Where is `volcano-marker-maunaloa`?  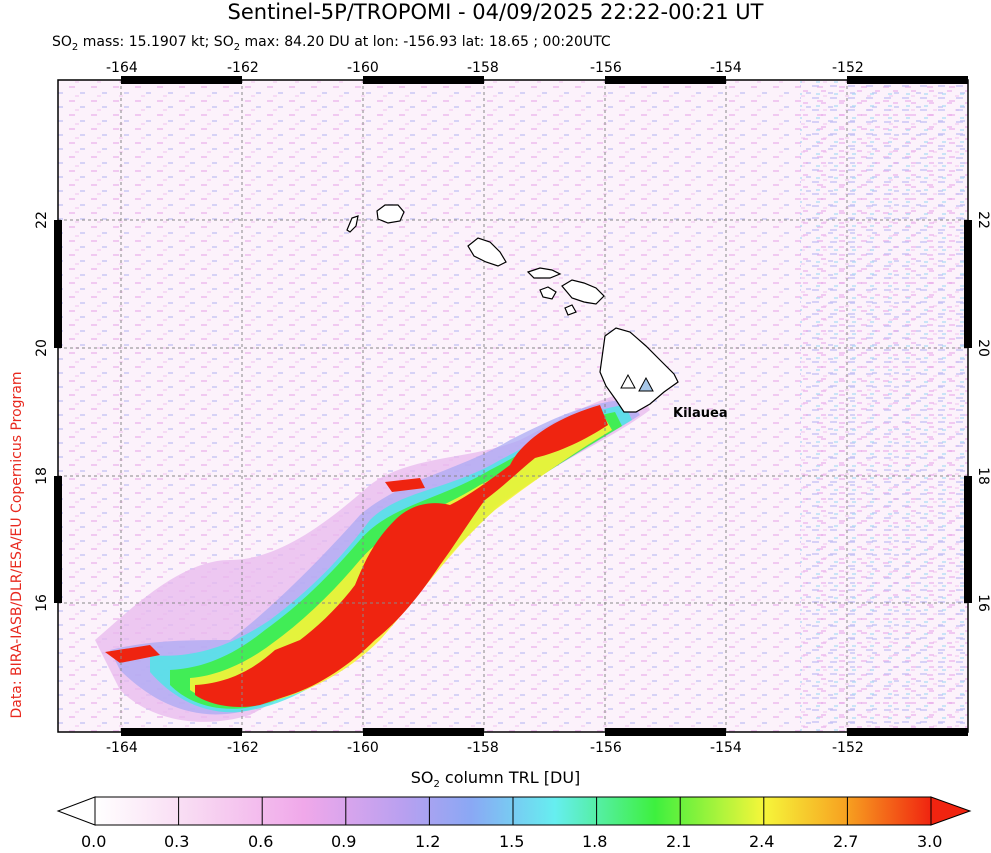
volcano-marker-maunaloa is located at coordinates (628, 381).